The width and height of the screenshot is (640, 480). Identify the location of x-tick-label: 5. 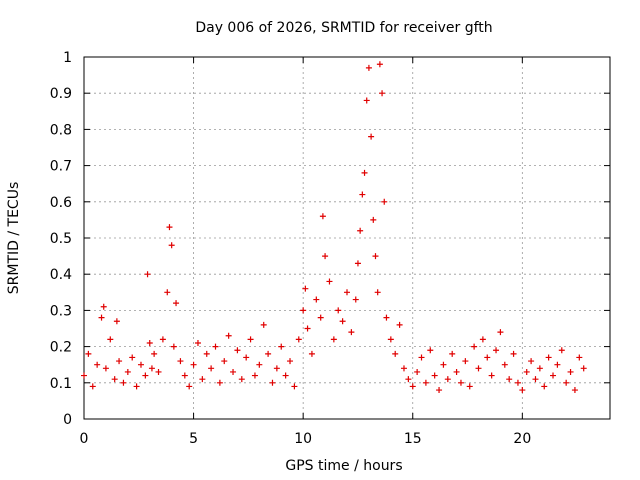
(193, 439).